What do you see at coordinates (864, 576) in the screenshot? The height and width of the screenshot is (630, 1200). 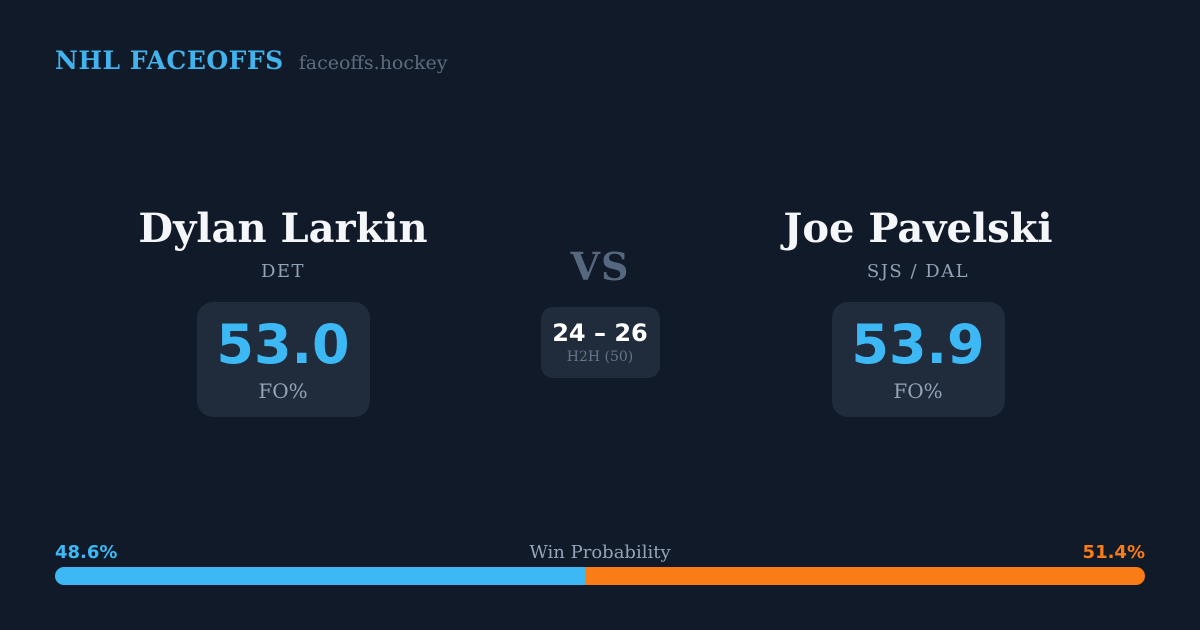 I see `win-probability-bar-right-segment` at bounding box center [864, 576].